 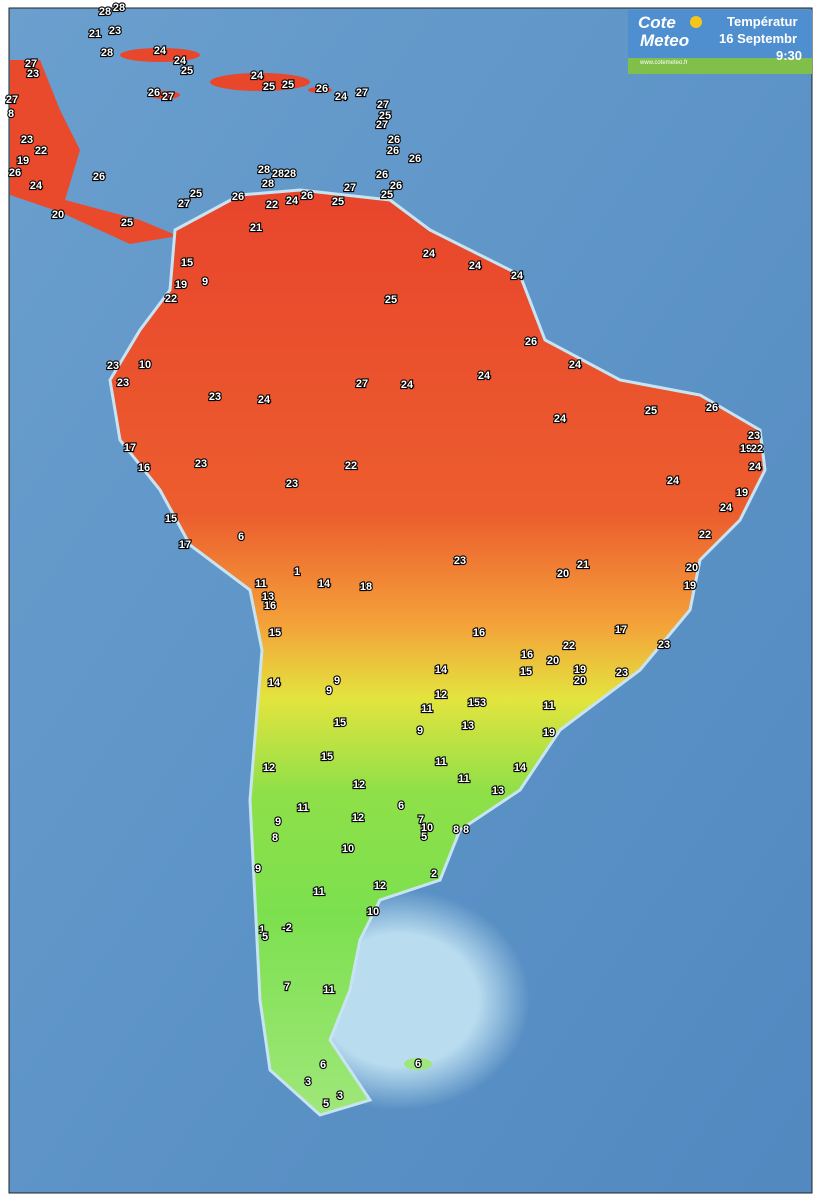 What do you see at coordinates (262, 930) in the screenshot?
I see `temperature-label: 1` at bounding box center [262, 930].